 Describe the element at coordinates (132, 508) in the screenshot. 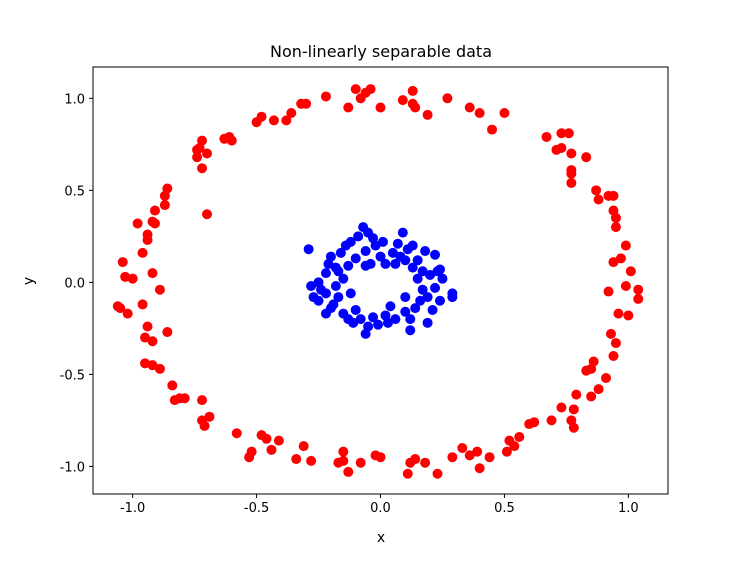

I see `x-tick-label: -1.0` at that location.